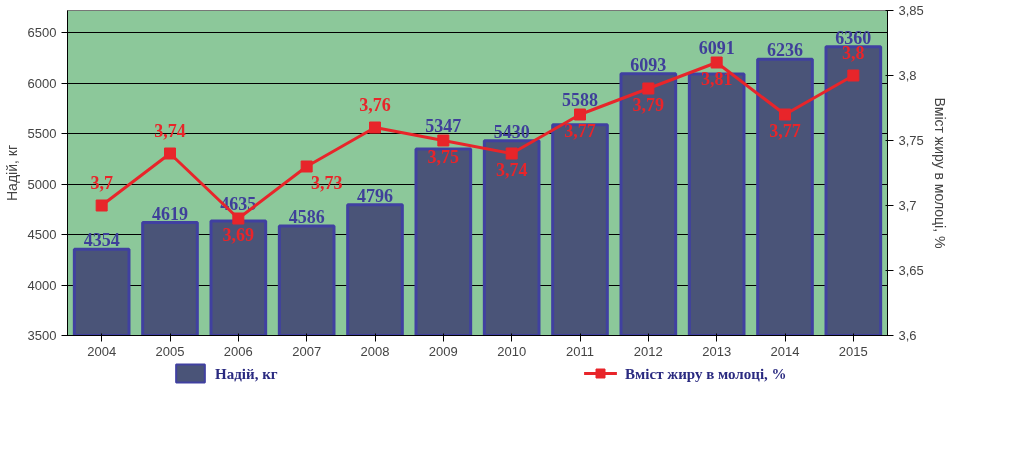 This screenshot has height=449, width=1019. I want to click on data-label: 3,81, so click(716, 78).